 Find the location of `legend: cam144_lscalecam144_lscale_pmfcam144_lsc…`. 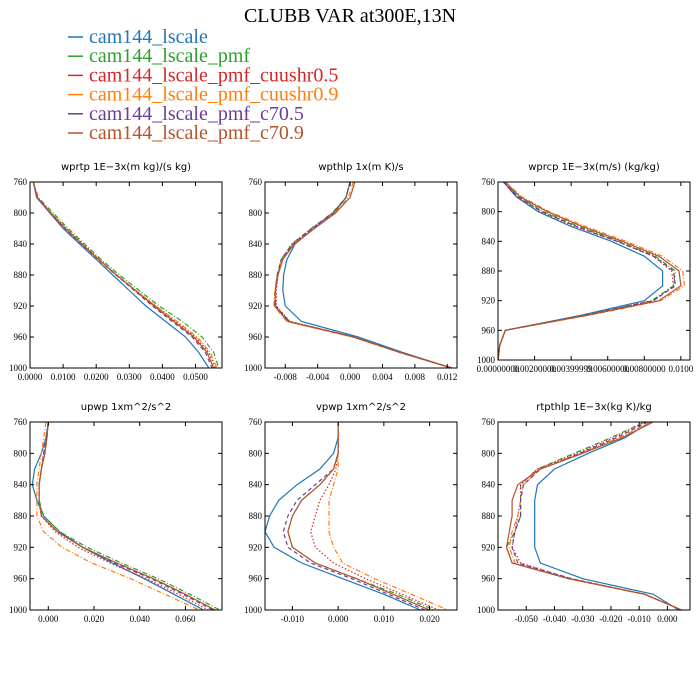

legend: cam144_lscalecam144_lscale_pmfcam144_lsc… is located at coordinates (203, 85).